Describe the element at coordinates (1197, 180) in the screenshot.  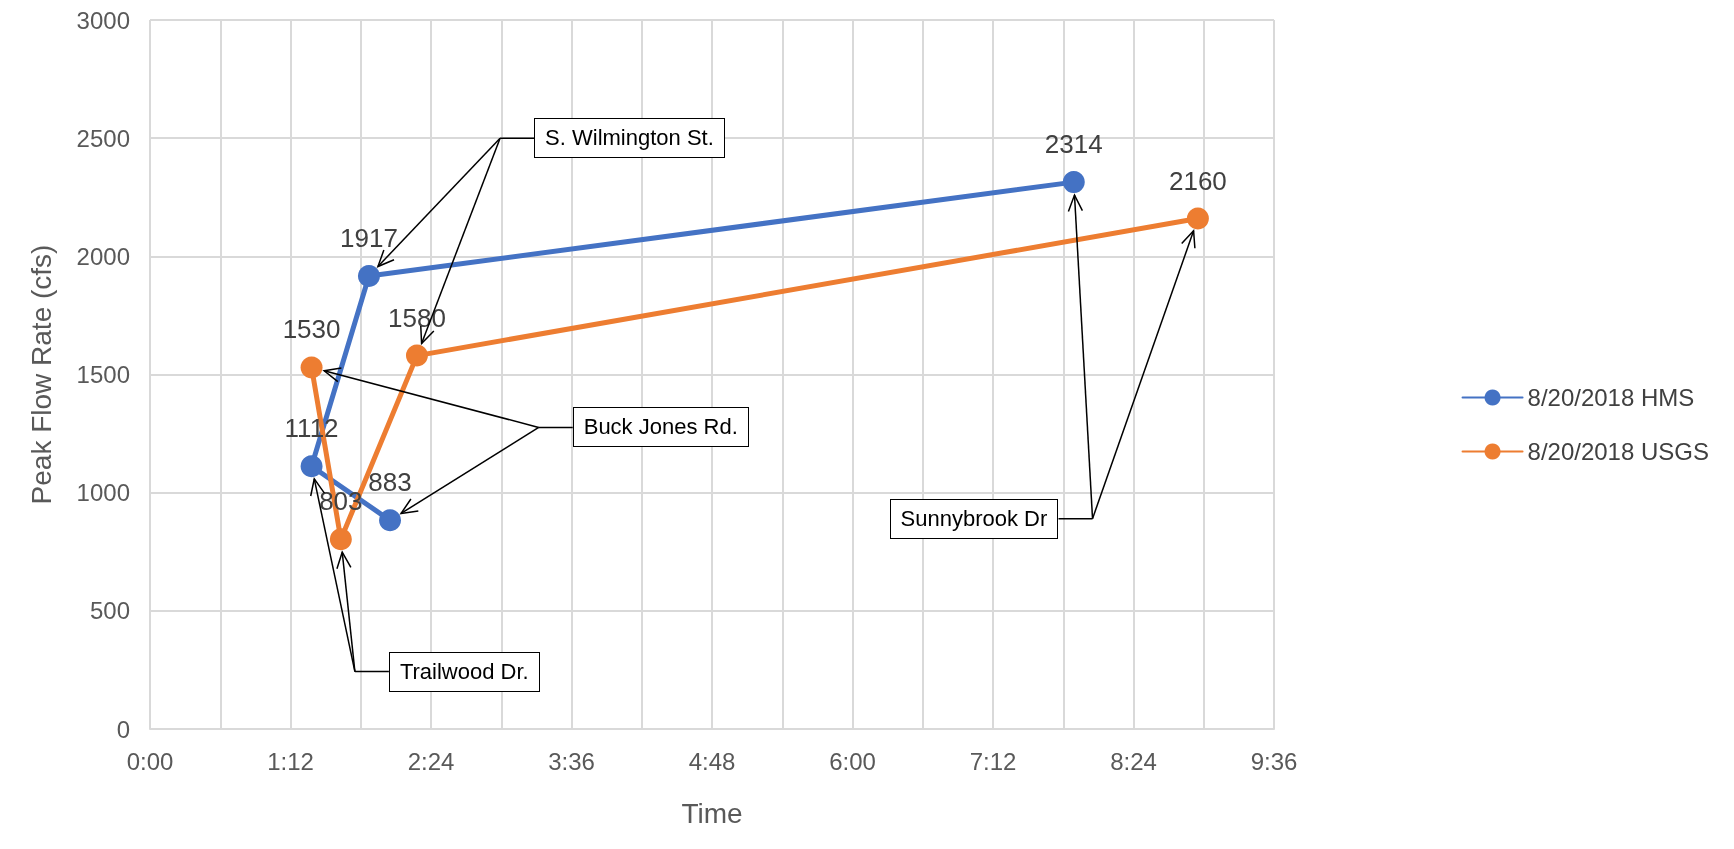
I see `data-label: 2160` at that location.